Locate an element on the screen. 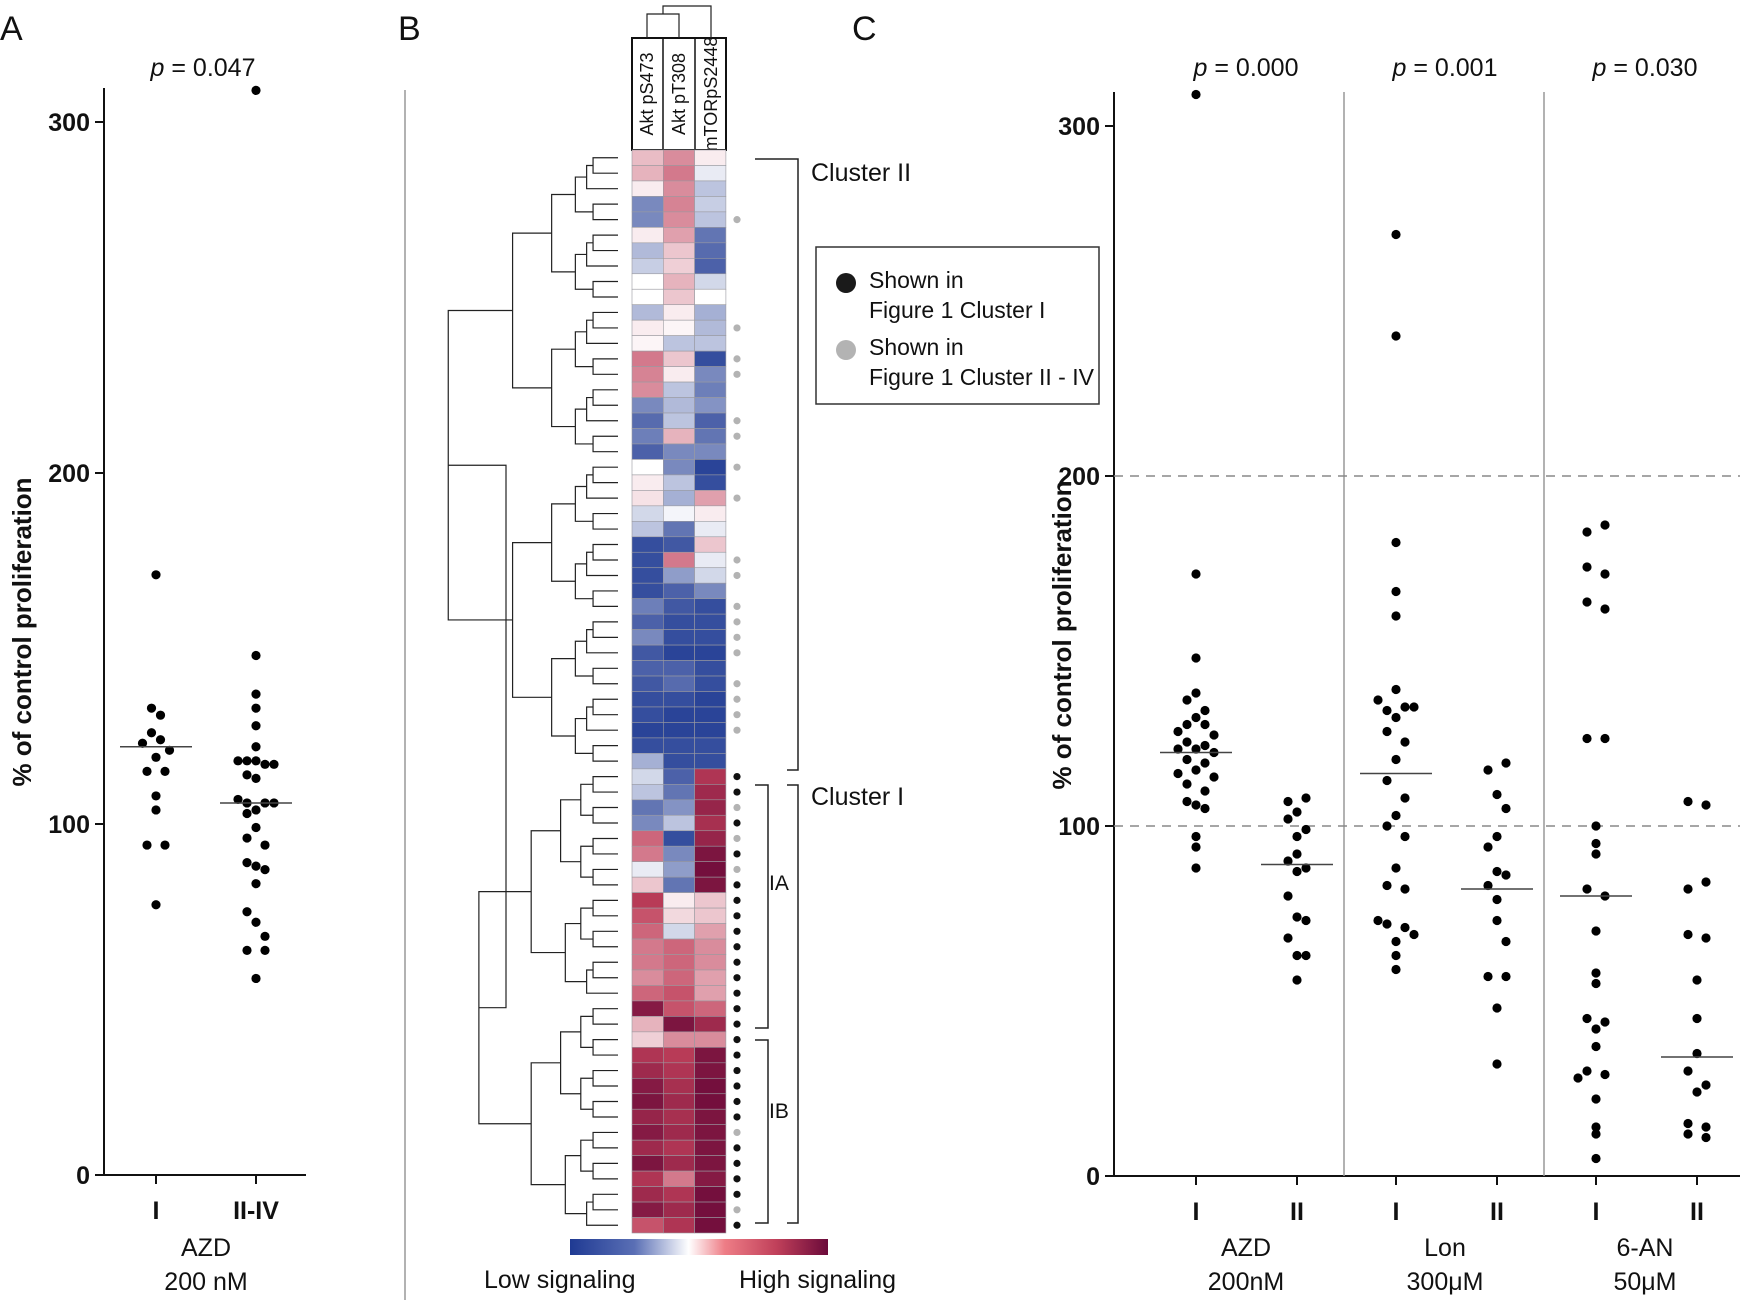 This screenshot has height=1304, width=1750. panel-c-condition-6an-line2: 50μM is located at coordinates (1644, 1282).